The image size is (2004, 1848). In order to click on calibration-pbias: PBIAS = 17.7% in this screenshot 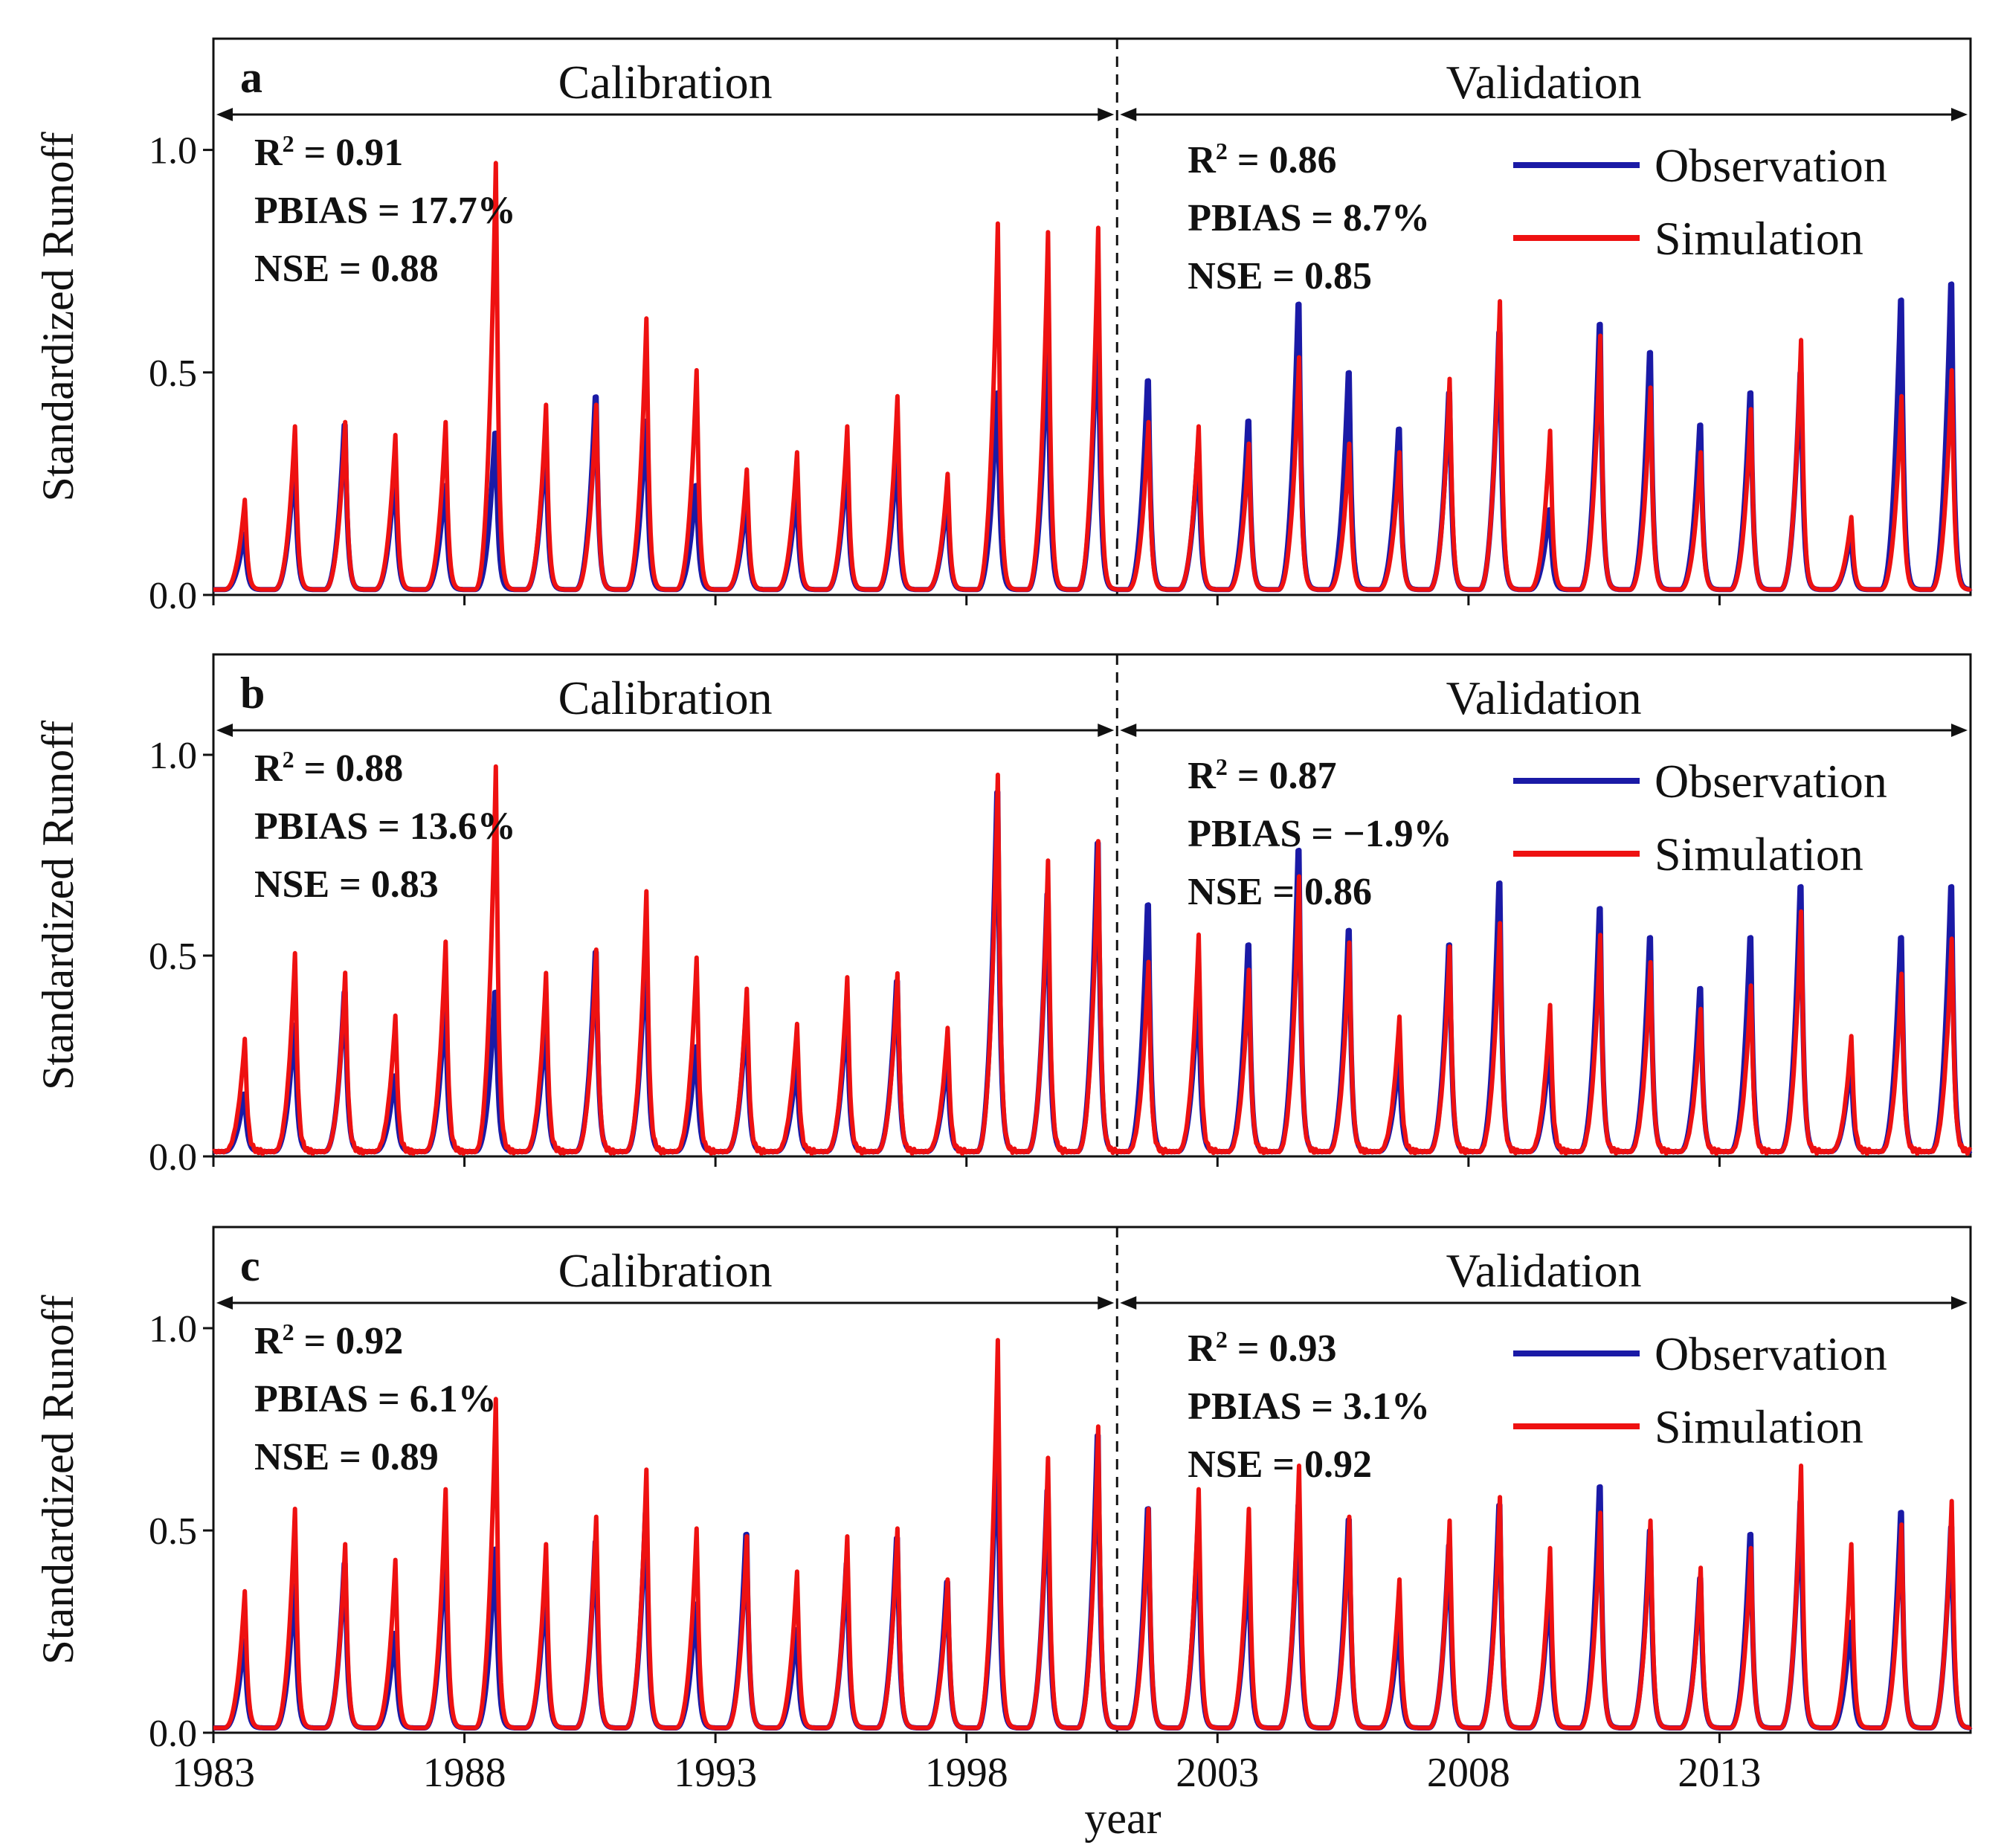, I will do `click(385, 211)`.